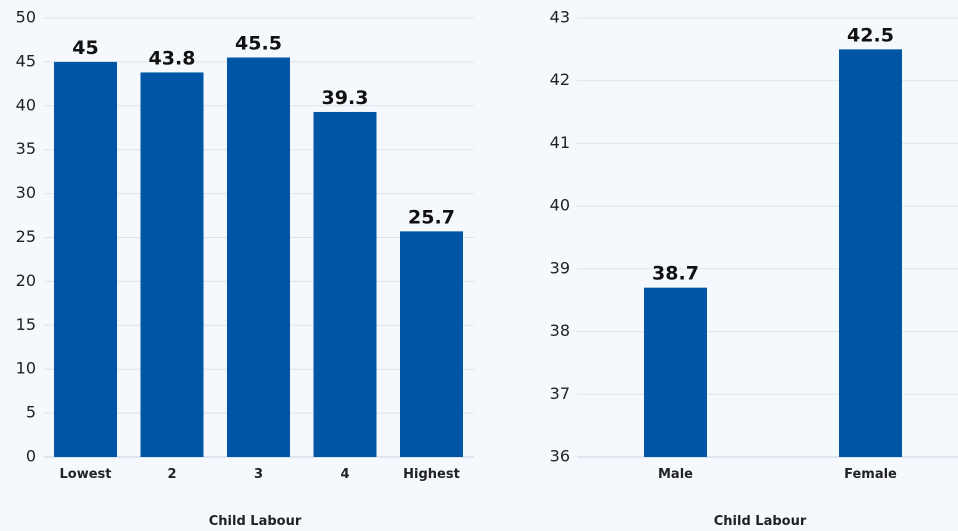 The image size is (958, 531). What do you see at coordinates (26, 148) in the screenshot?
I see `y-tick-label: 35` at bounding box center [26, 148].